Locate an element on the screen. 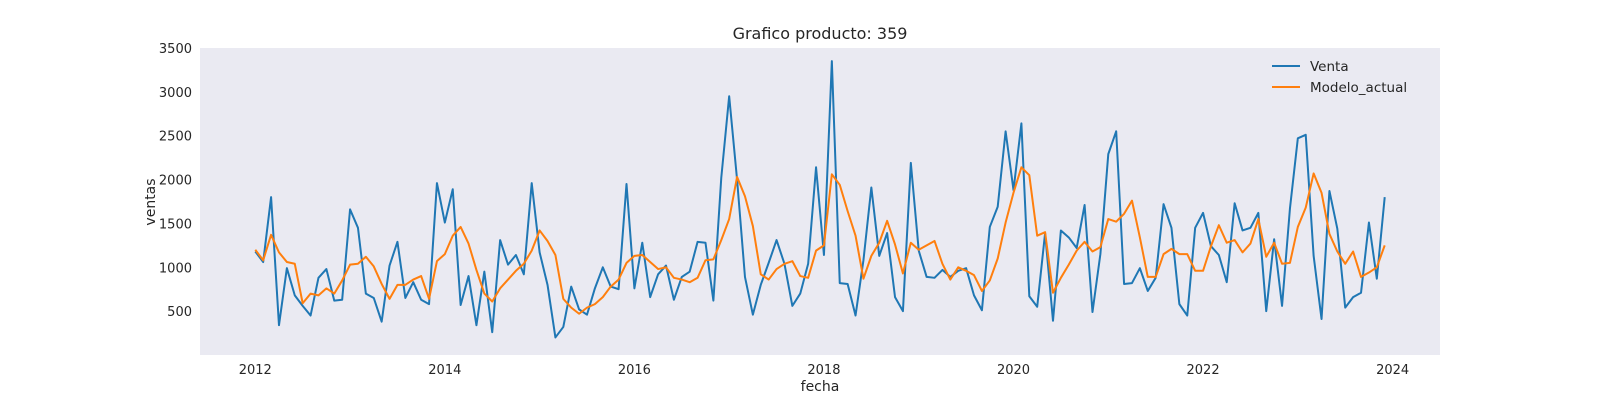 The height and width of the screenshot is (400, 1600). y-tick-label: 1500 is located at coordinates (175, 224).